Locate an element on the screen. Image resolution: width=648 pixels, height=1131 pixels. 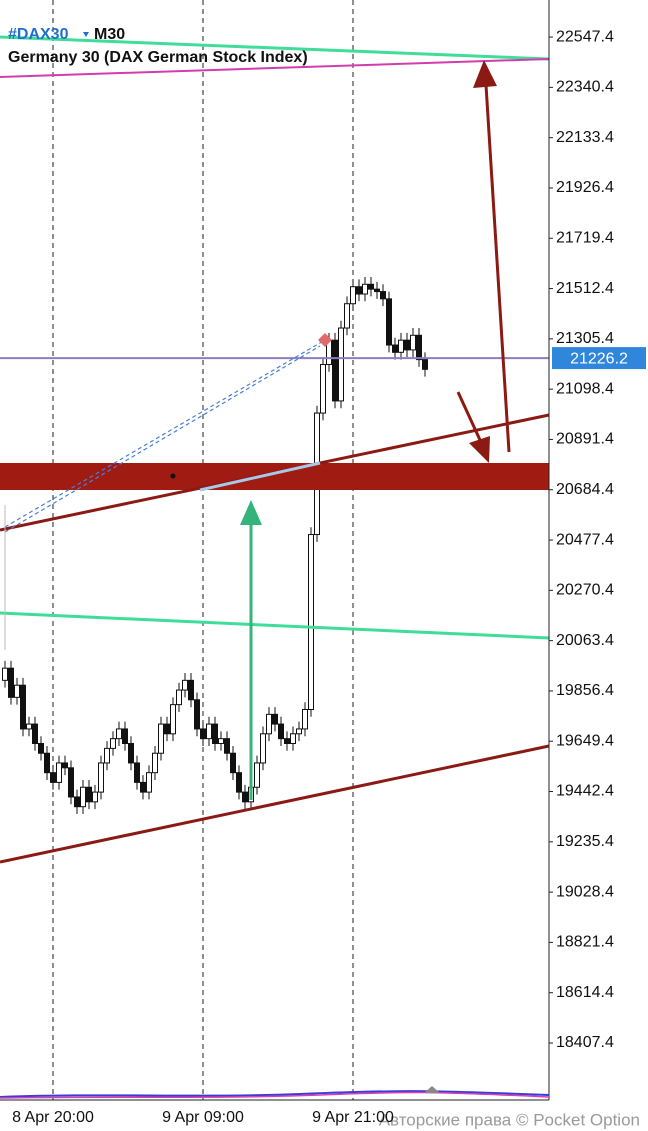
y-tick-label: 19235.4 is located at coordinates (585, 841).